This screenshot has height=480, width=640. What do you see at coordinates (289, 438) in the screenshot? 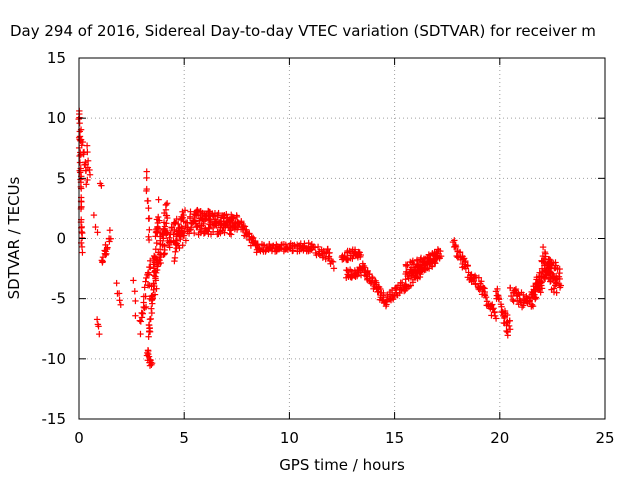
I see `x-tick-label: 10` at bounding box center [289, 438].